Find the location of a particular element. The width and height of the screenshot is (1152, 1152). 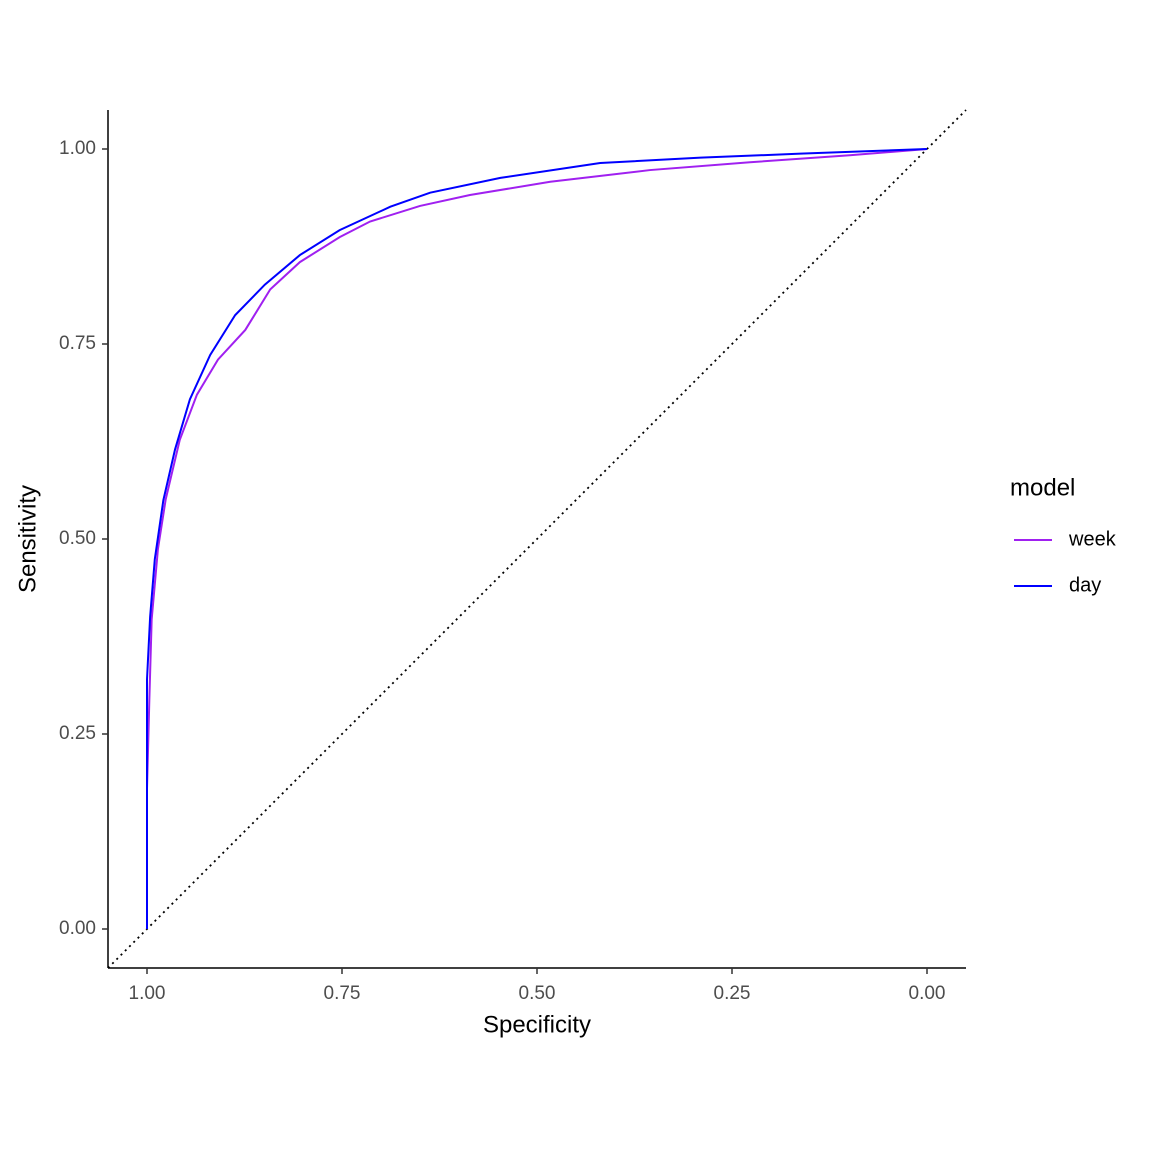

y-tick-label: 0.25 is located at coordinates (77, 733).